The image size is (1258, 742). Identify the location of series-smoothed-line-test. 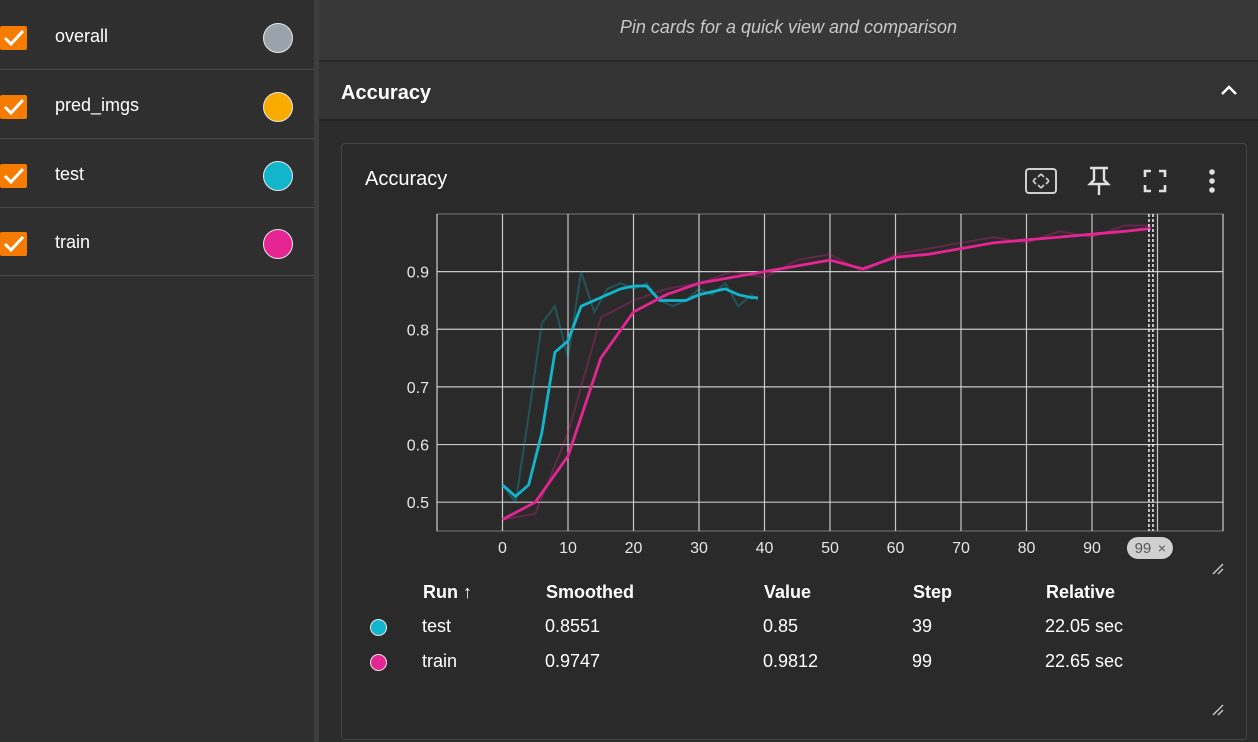
(629, 391).